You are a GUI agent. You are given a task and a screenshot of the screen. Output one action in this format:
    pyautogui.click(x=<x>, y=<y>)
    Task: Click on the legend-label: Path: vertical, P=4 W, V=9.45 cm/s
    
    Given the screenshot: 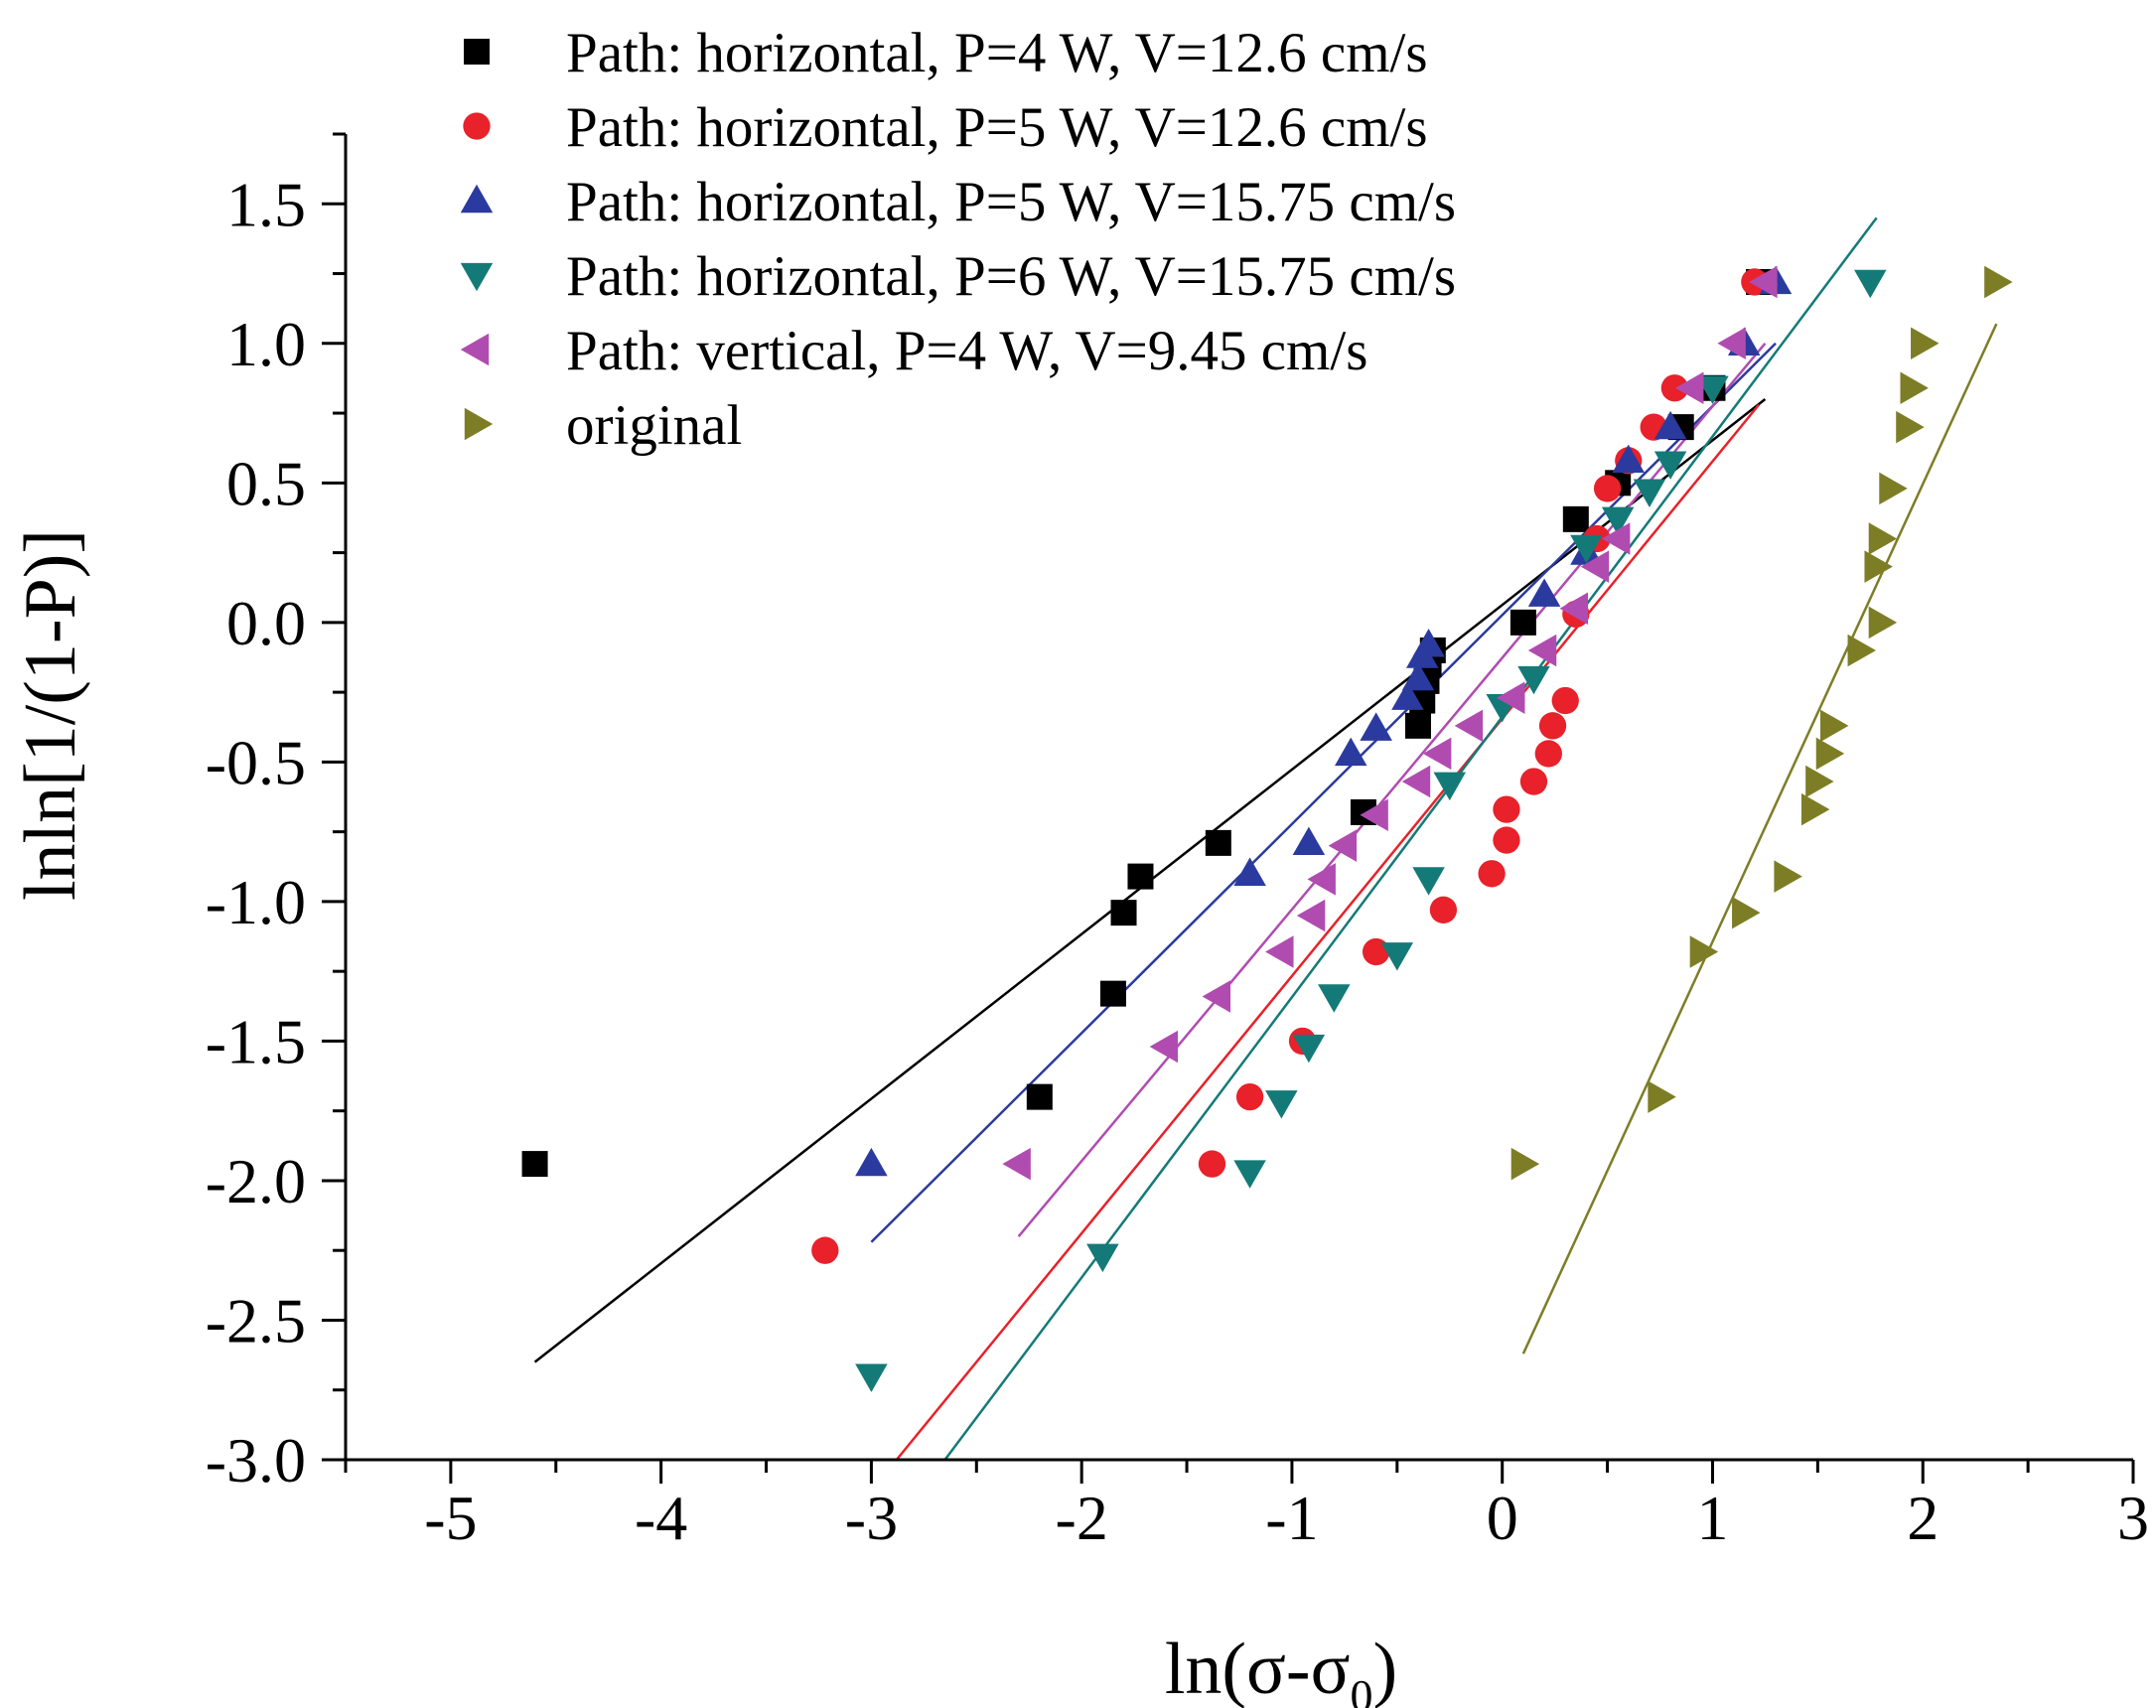 What is the action you would take?
    pyautogui.click(x=967, y=351)
    